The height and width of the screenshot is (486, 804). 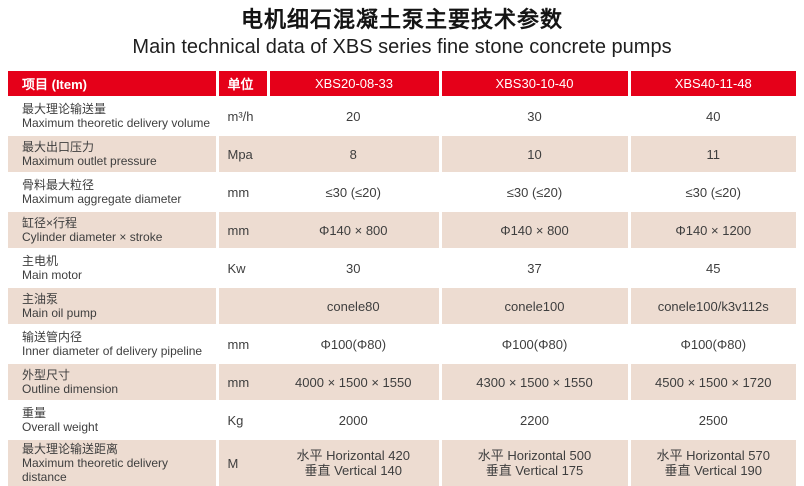 I want to click on cell-value: 40, so click(x=711, y=115).